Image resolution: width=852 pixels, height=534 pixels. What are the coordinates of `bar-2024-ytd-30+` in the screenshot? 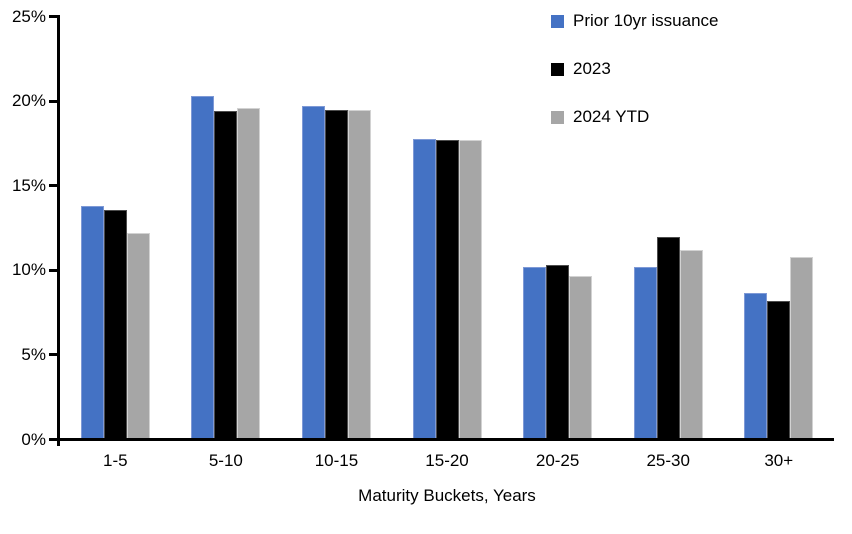 It's located at (802, 347).